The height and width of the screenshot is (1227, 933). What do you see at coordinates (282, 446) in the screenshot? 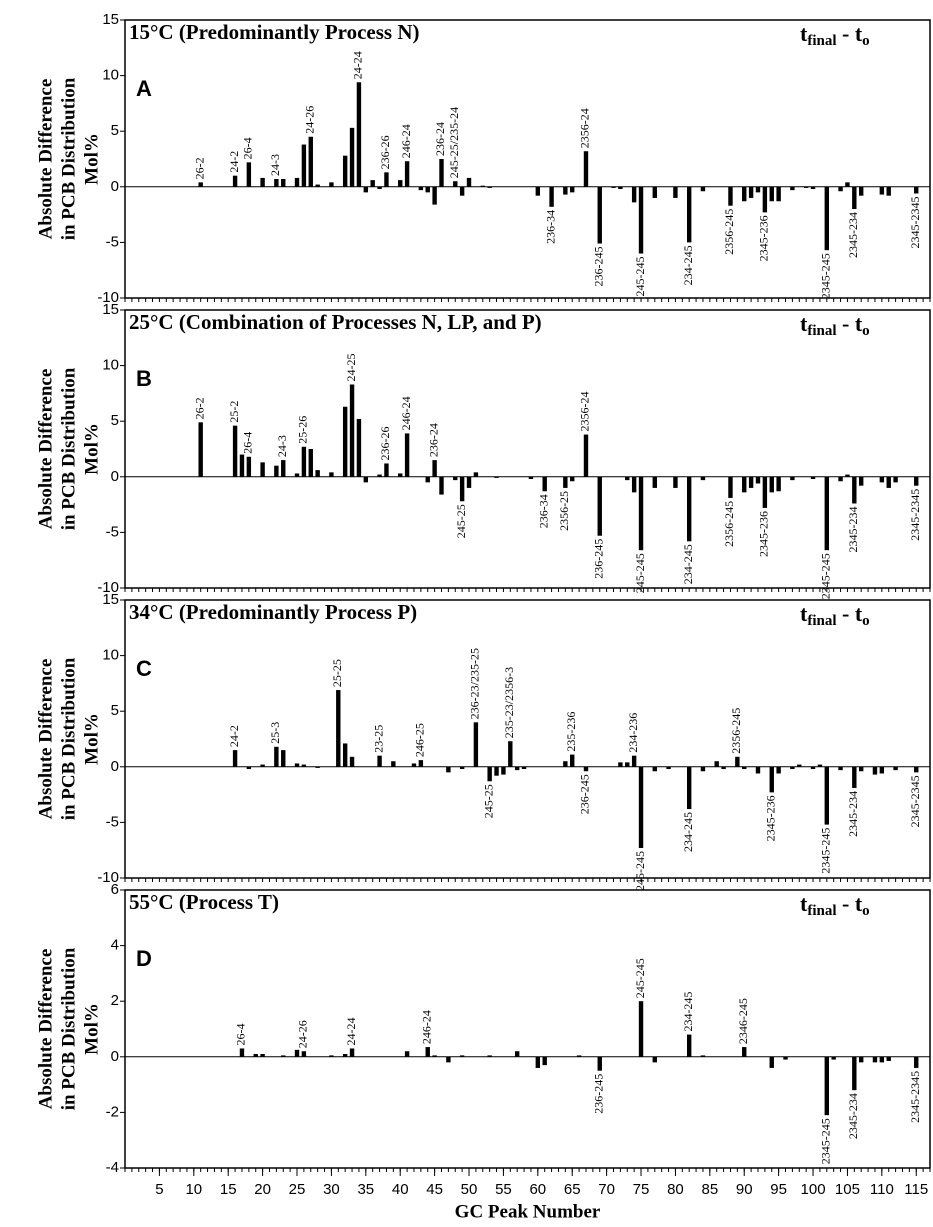
I see `bar-label: 24-3` at bounding box center [282, 446].